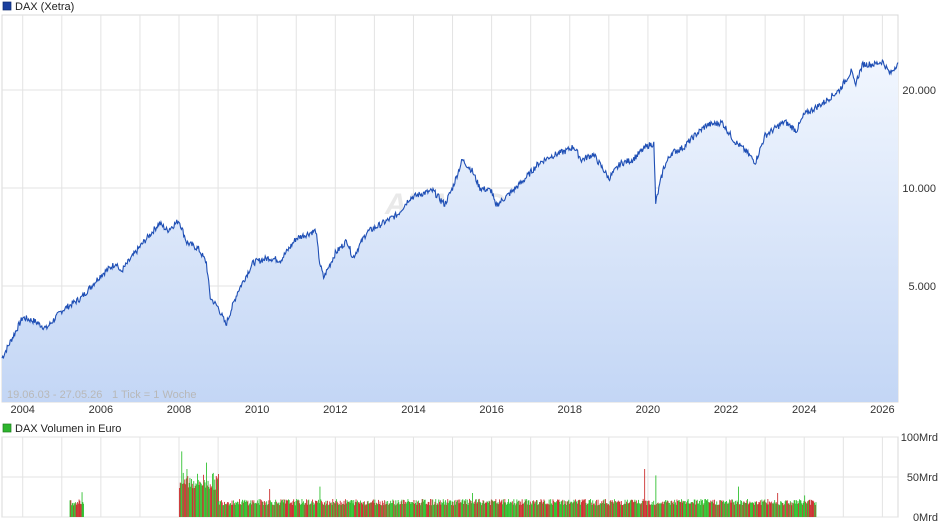 This screenshot has width=940, height=526. Describe the element at coordinates (54, 395) in the screenshot. I see `date-range-label: 19.06.03 - 27.05.26` at that location.